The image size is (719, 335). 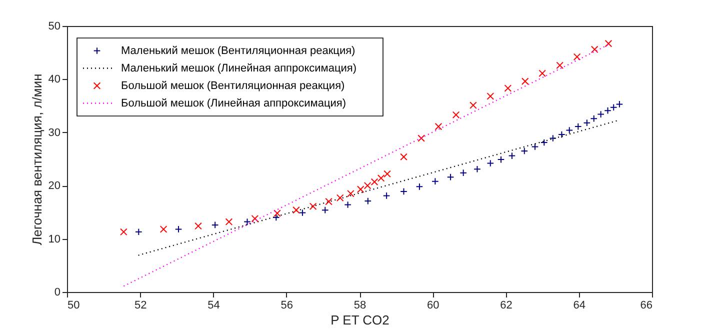 What do you see at coordinates (54, 132) in the screenshot?
I see `y-tick-label: 30` at bounding box center [54, 132].